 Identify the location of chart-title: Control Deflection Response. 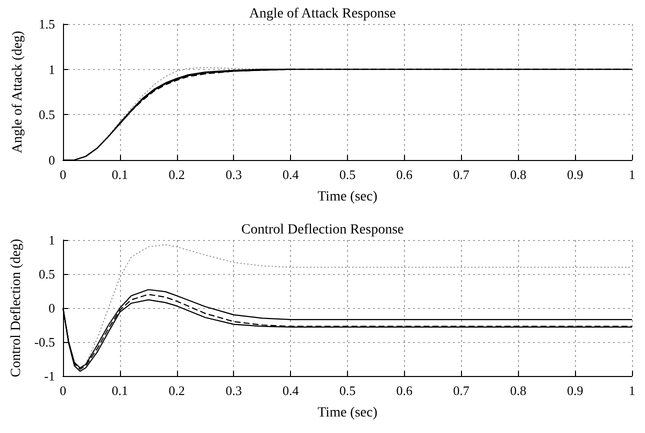
(322, 230).